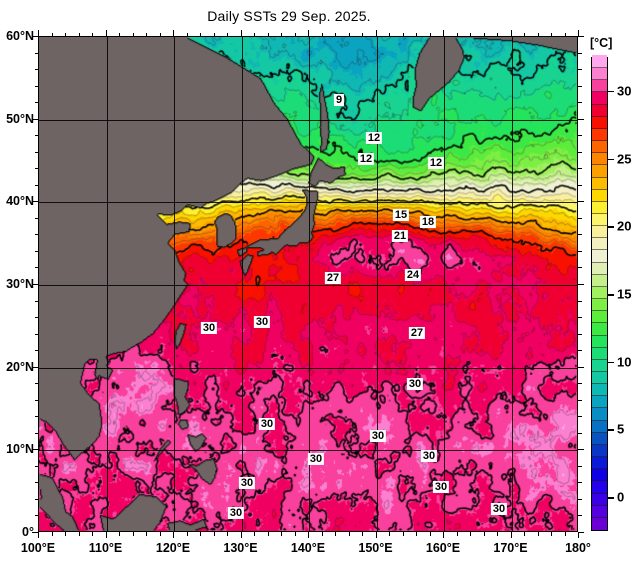 Image resolution: width=637 pixels, height=564 pixels. Describe the element at coordinates (401, 215) in the screenshot. I see `contour-label: 15` at that location.